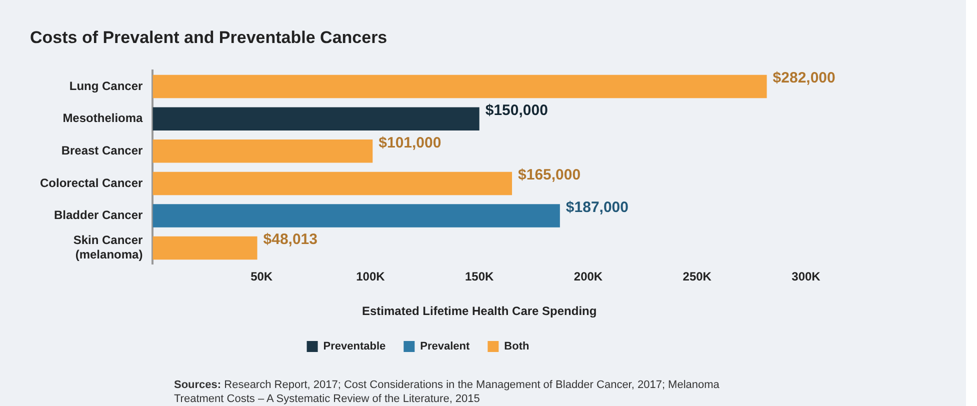  I want to click on source-note: Sources: Research Report, 2017; Cost Considerations in the Management of Bladder Cancer, 2017; Melanoma Treatment Costs – A Systematic Review of the Literature, 2015, so click(447, 392).